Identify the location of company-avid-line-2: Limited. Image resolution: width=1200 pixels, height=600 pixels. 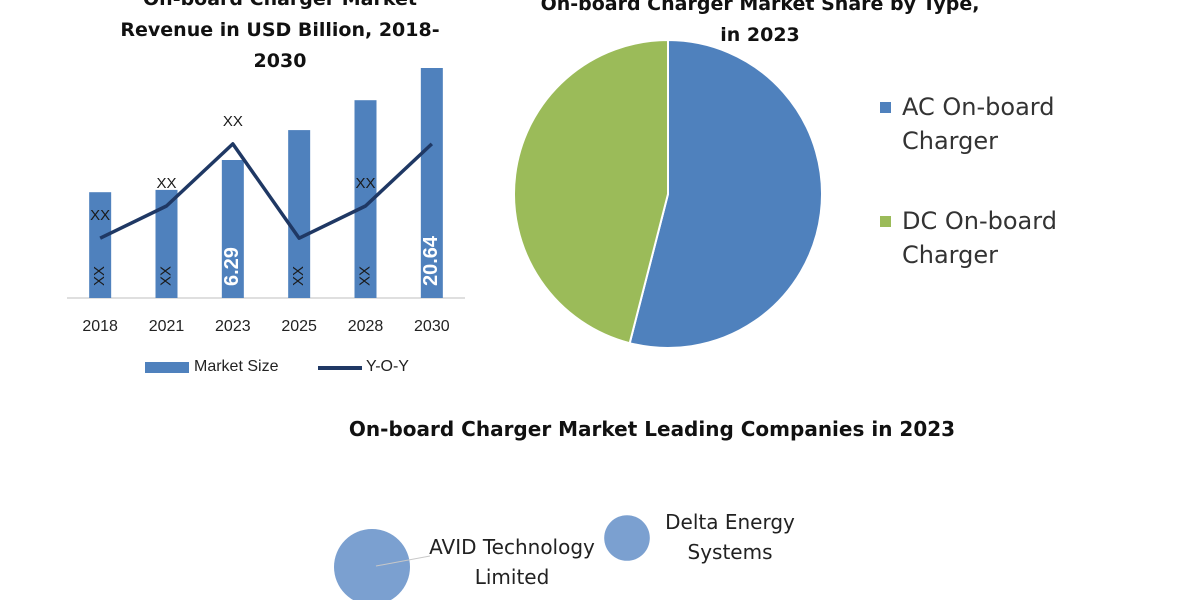
(512, 577).